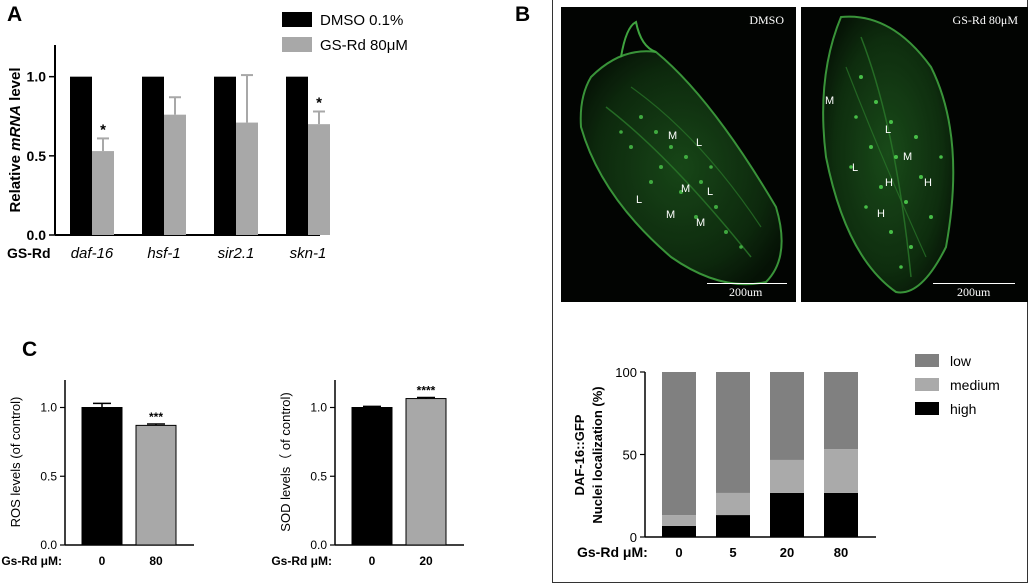  Describe the element at coordinates (597, 454) in the screenshot. I see `y-axis-label-line2: Nuclei localization (%)` at that location.